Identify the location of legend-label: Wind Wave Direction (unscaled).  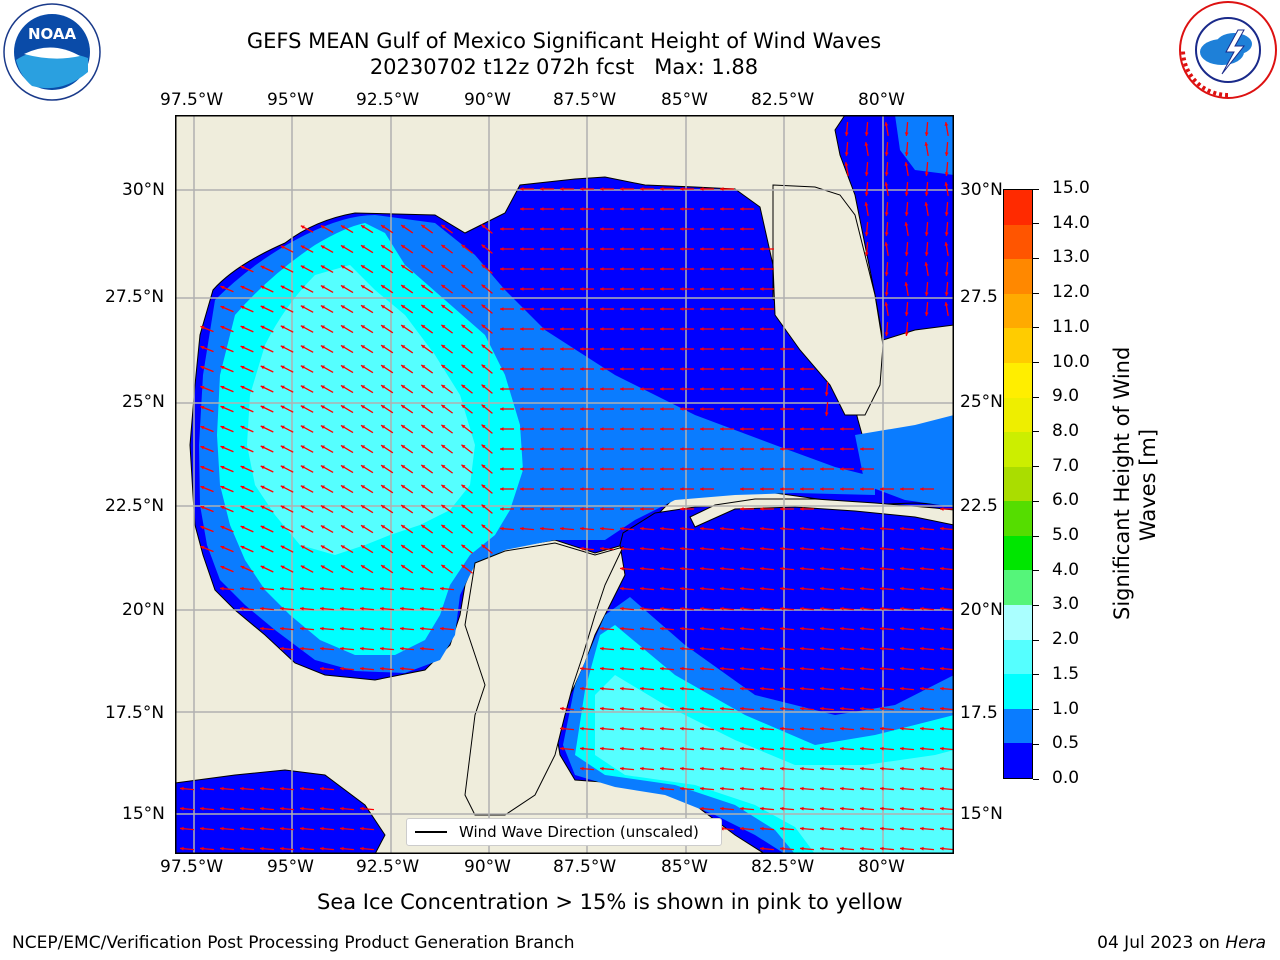
(579, 832).